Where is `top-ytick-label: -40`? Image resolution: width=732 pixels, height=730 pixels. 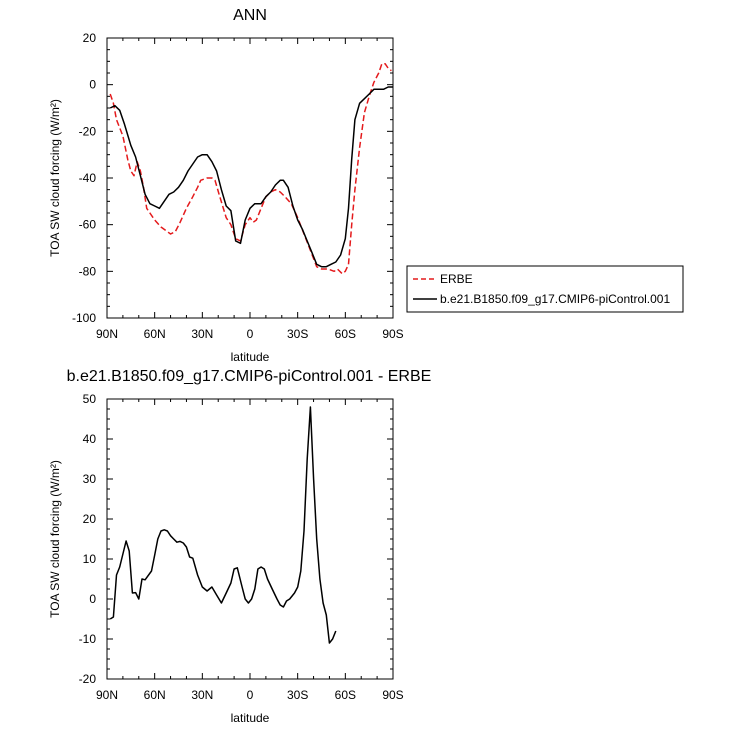 top-ytick-label: -40 is located at coordinates (88, 178).